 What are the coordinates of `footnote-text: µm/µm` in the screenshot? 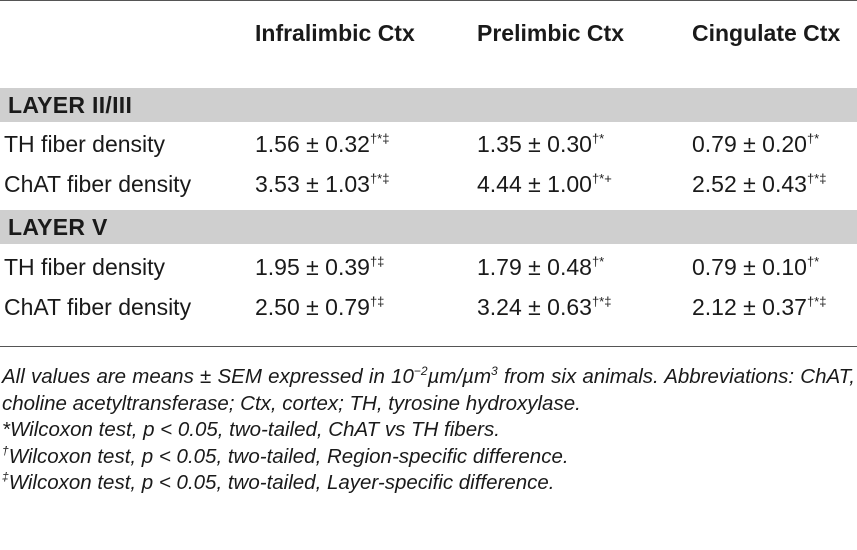 It's located at (459, 376).